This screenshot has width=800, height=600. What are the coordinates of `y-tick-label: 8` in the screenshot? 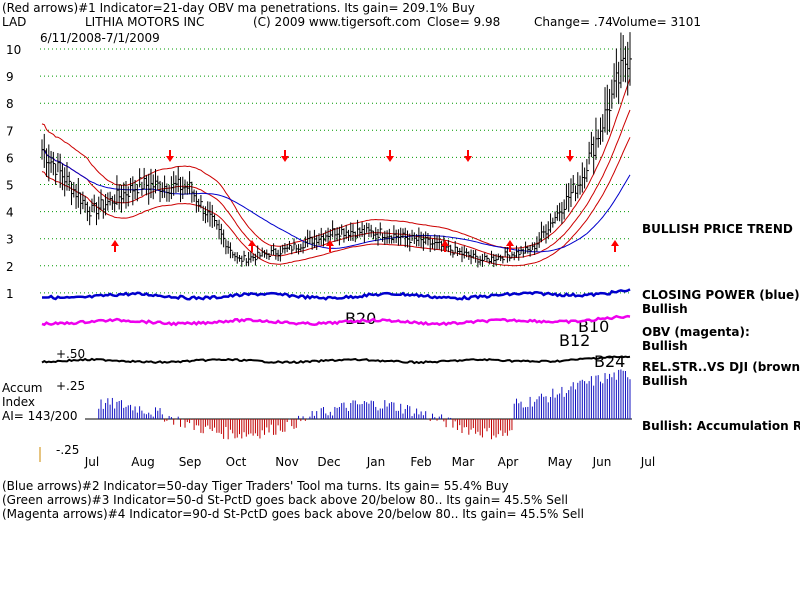 It's located at (10, 104).